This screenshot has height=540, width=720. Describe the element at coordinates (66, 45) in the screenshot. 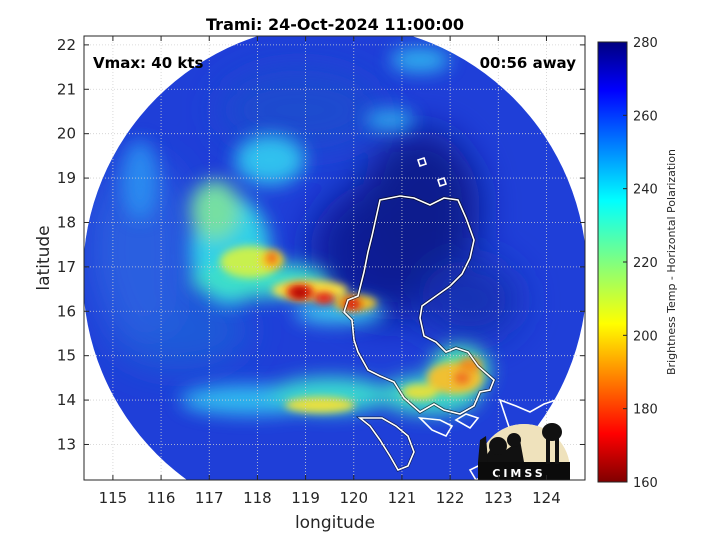

I see `y-tick-label: 22` at that location.